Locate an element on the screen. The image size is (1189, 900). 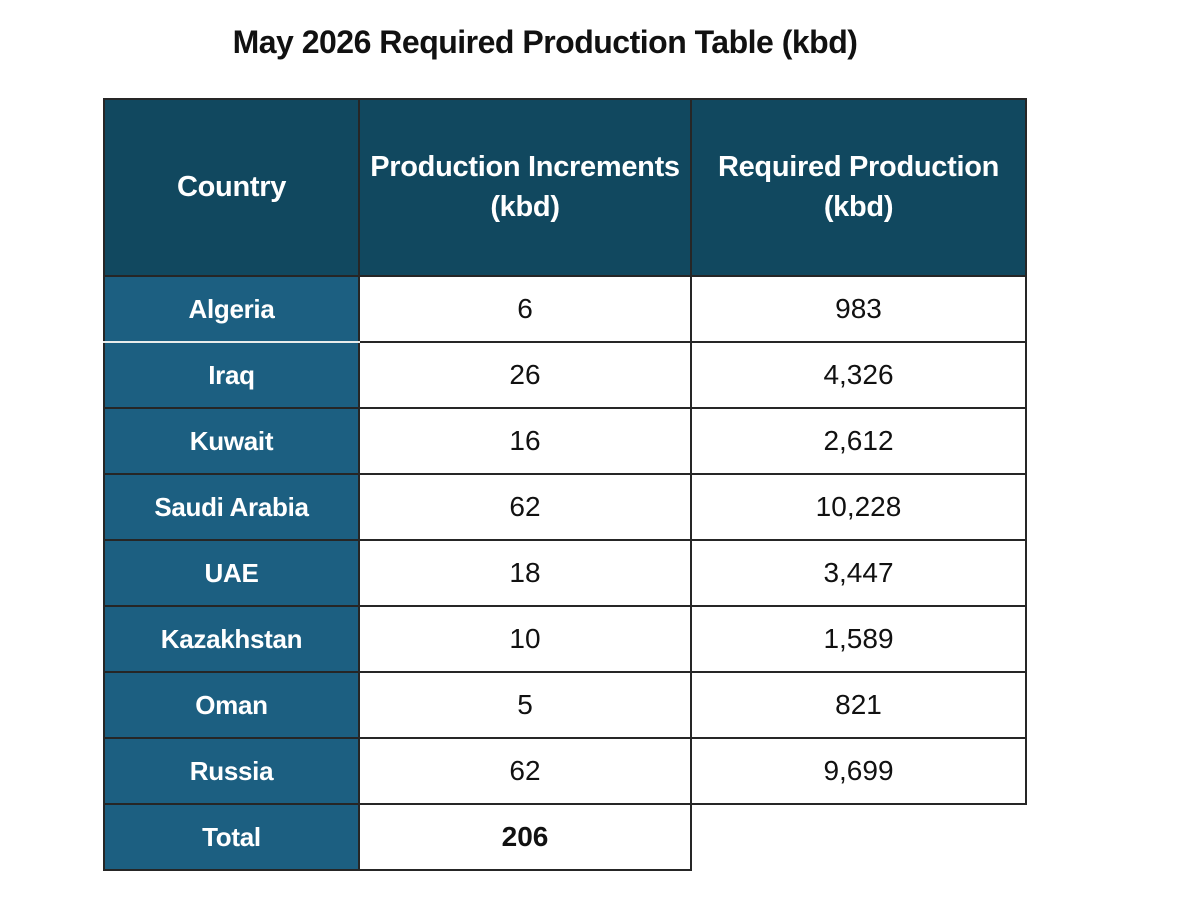
country-cell: Kuwait is located at coordinates (231, 441).